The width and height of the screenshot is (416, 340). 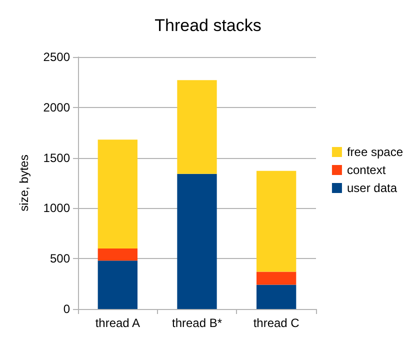 I want to click on y-axis-title: size, bytes, so click(x=24, y=183).